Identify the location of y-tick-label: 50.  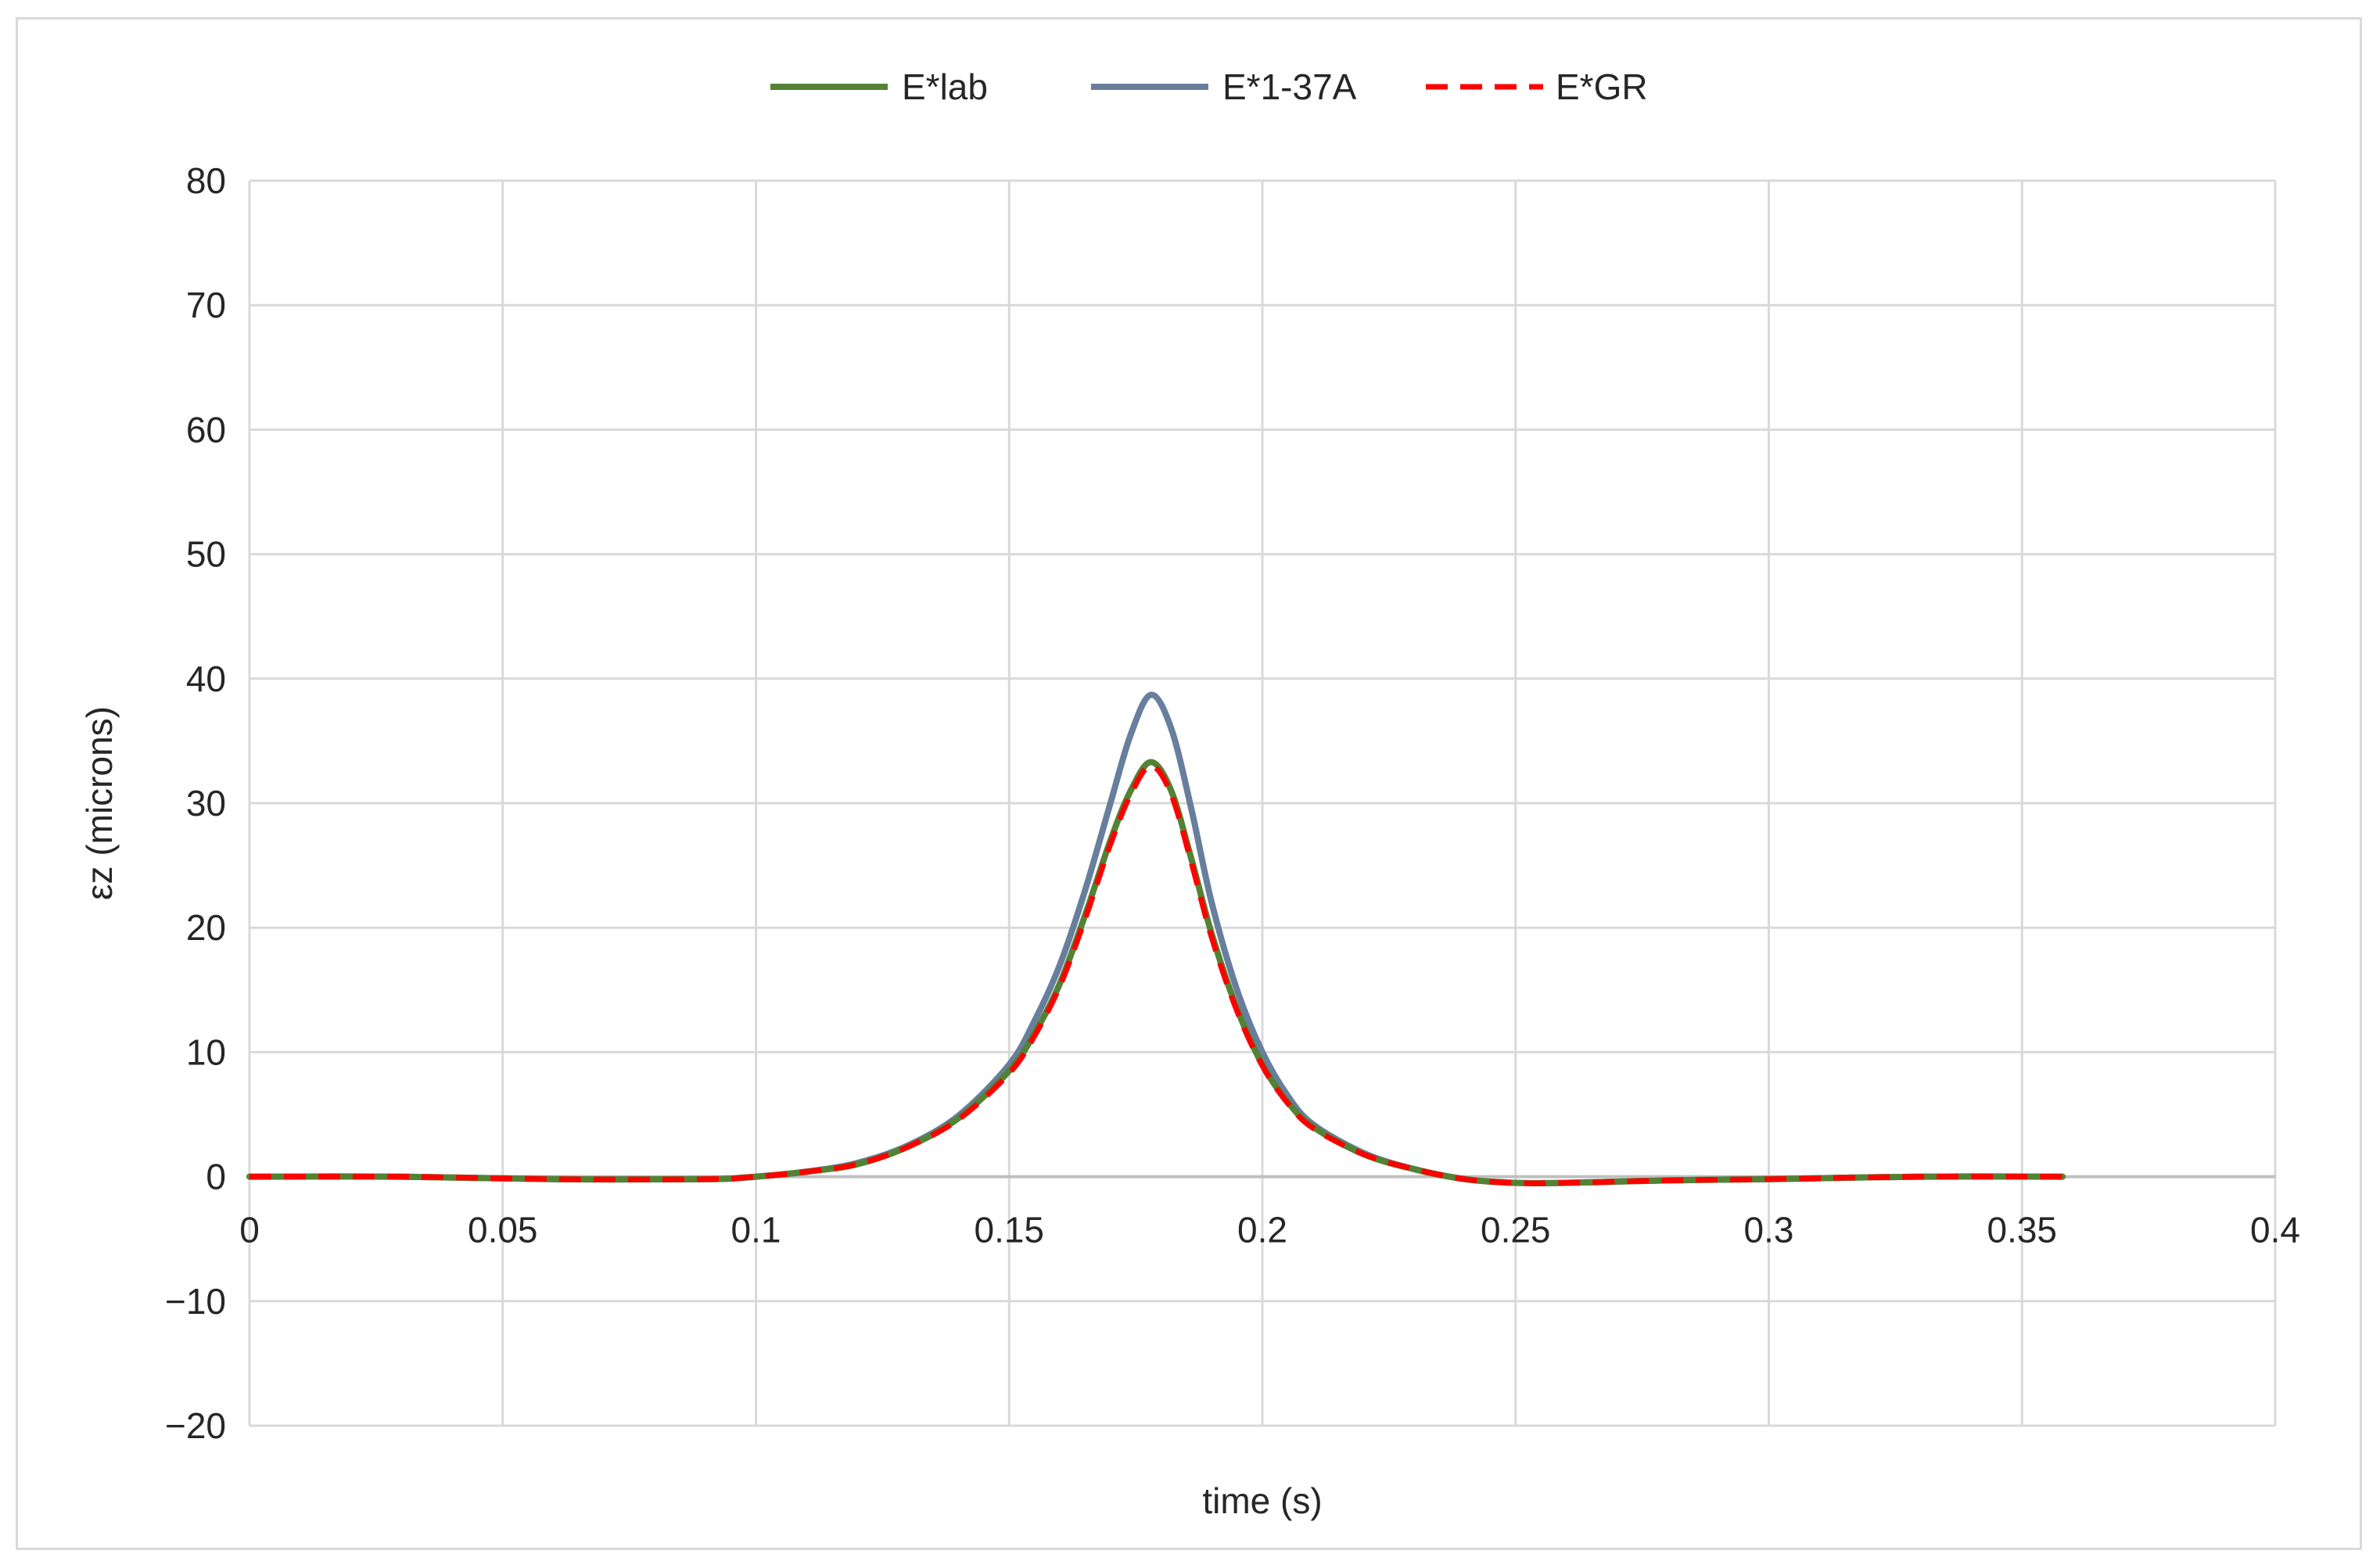
(206, 554).